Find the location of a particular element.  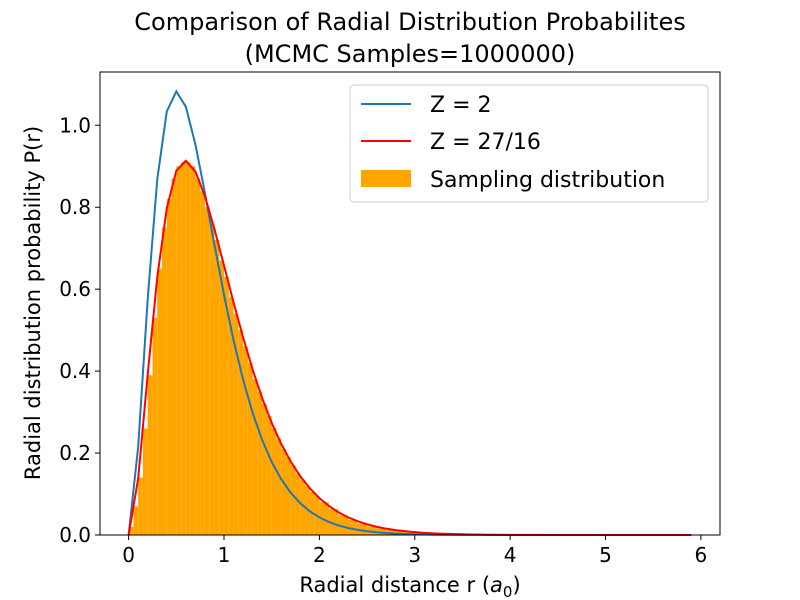

x-axis-label-var: a is located at coordinates (496, 585).